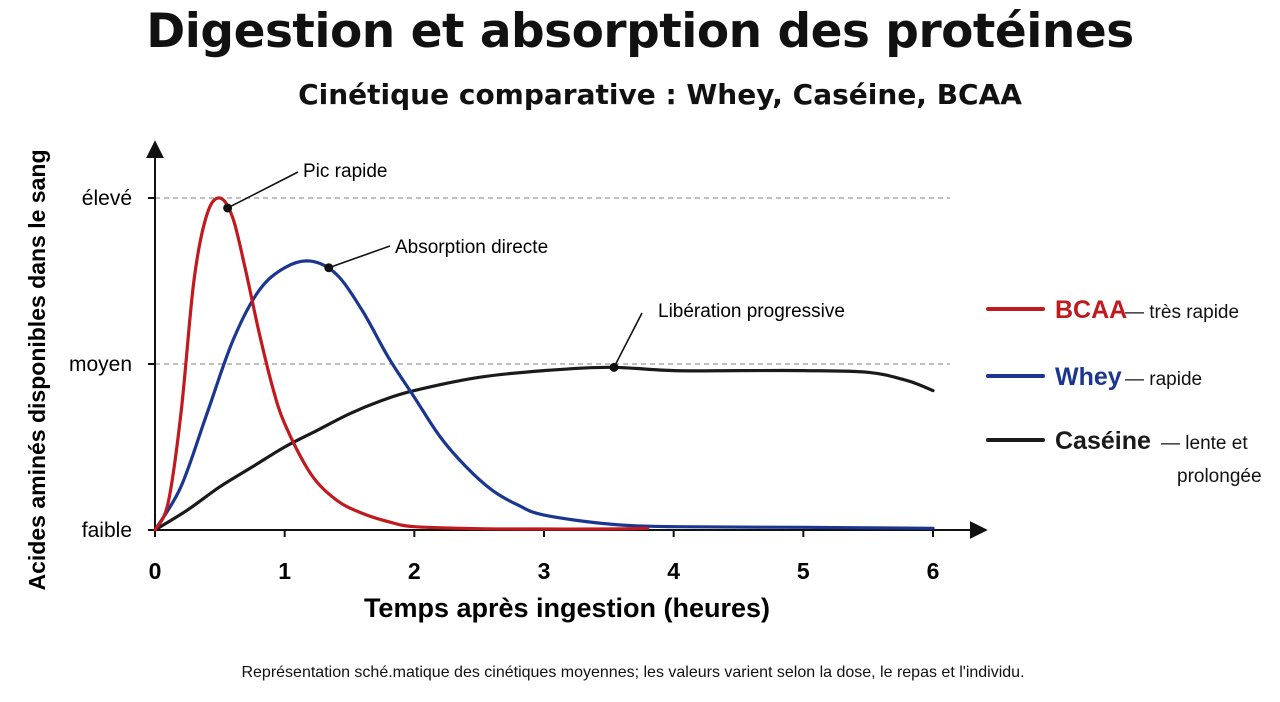  Describe the element at coordinates (673, 571) in the screenshot. I see `x-tick-label: 4` at that location.